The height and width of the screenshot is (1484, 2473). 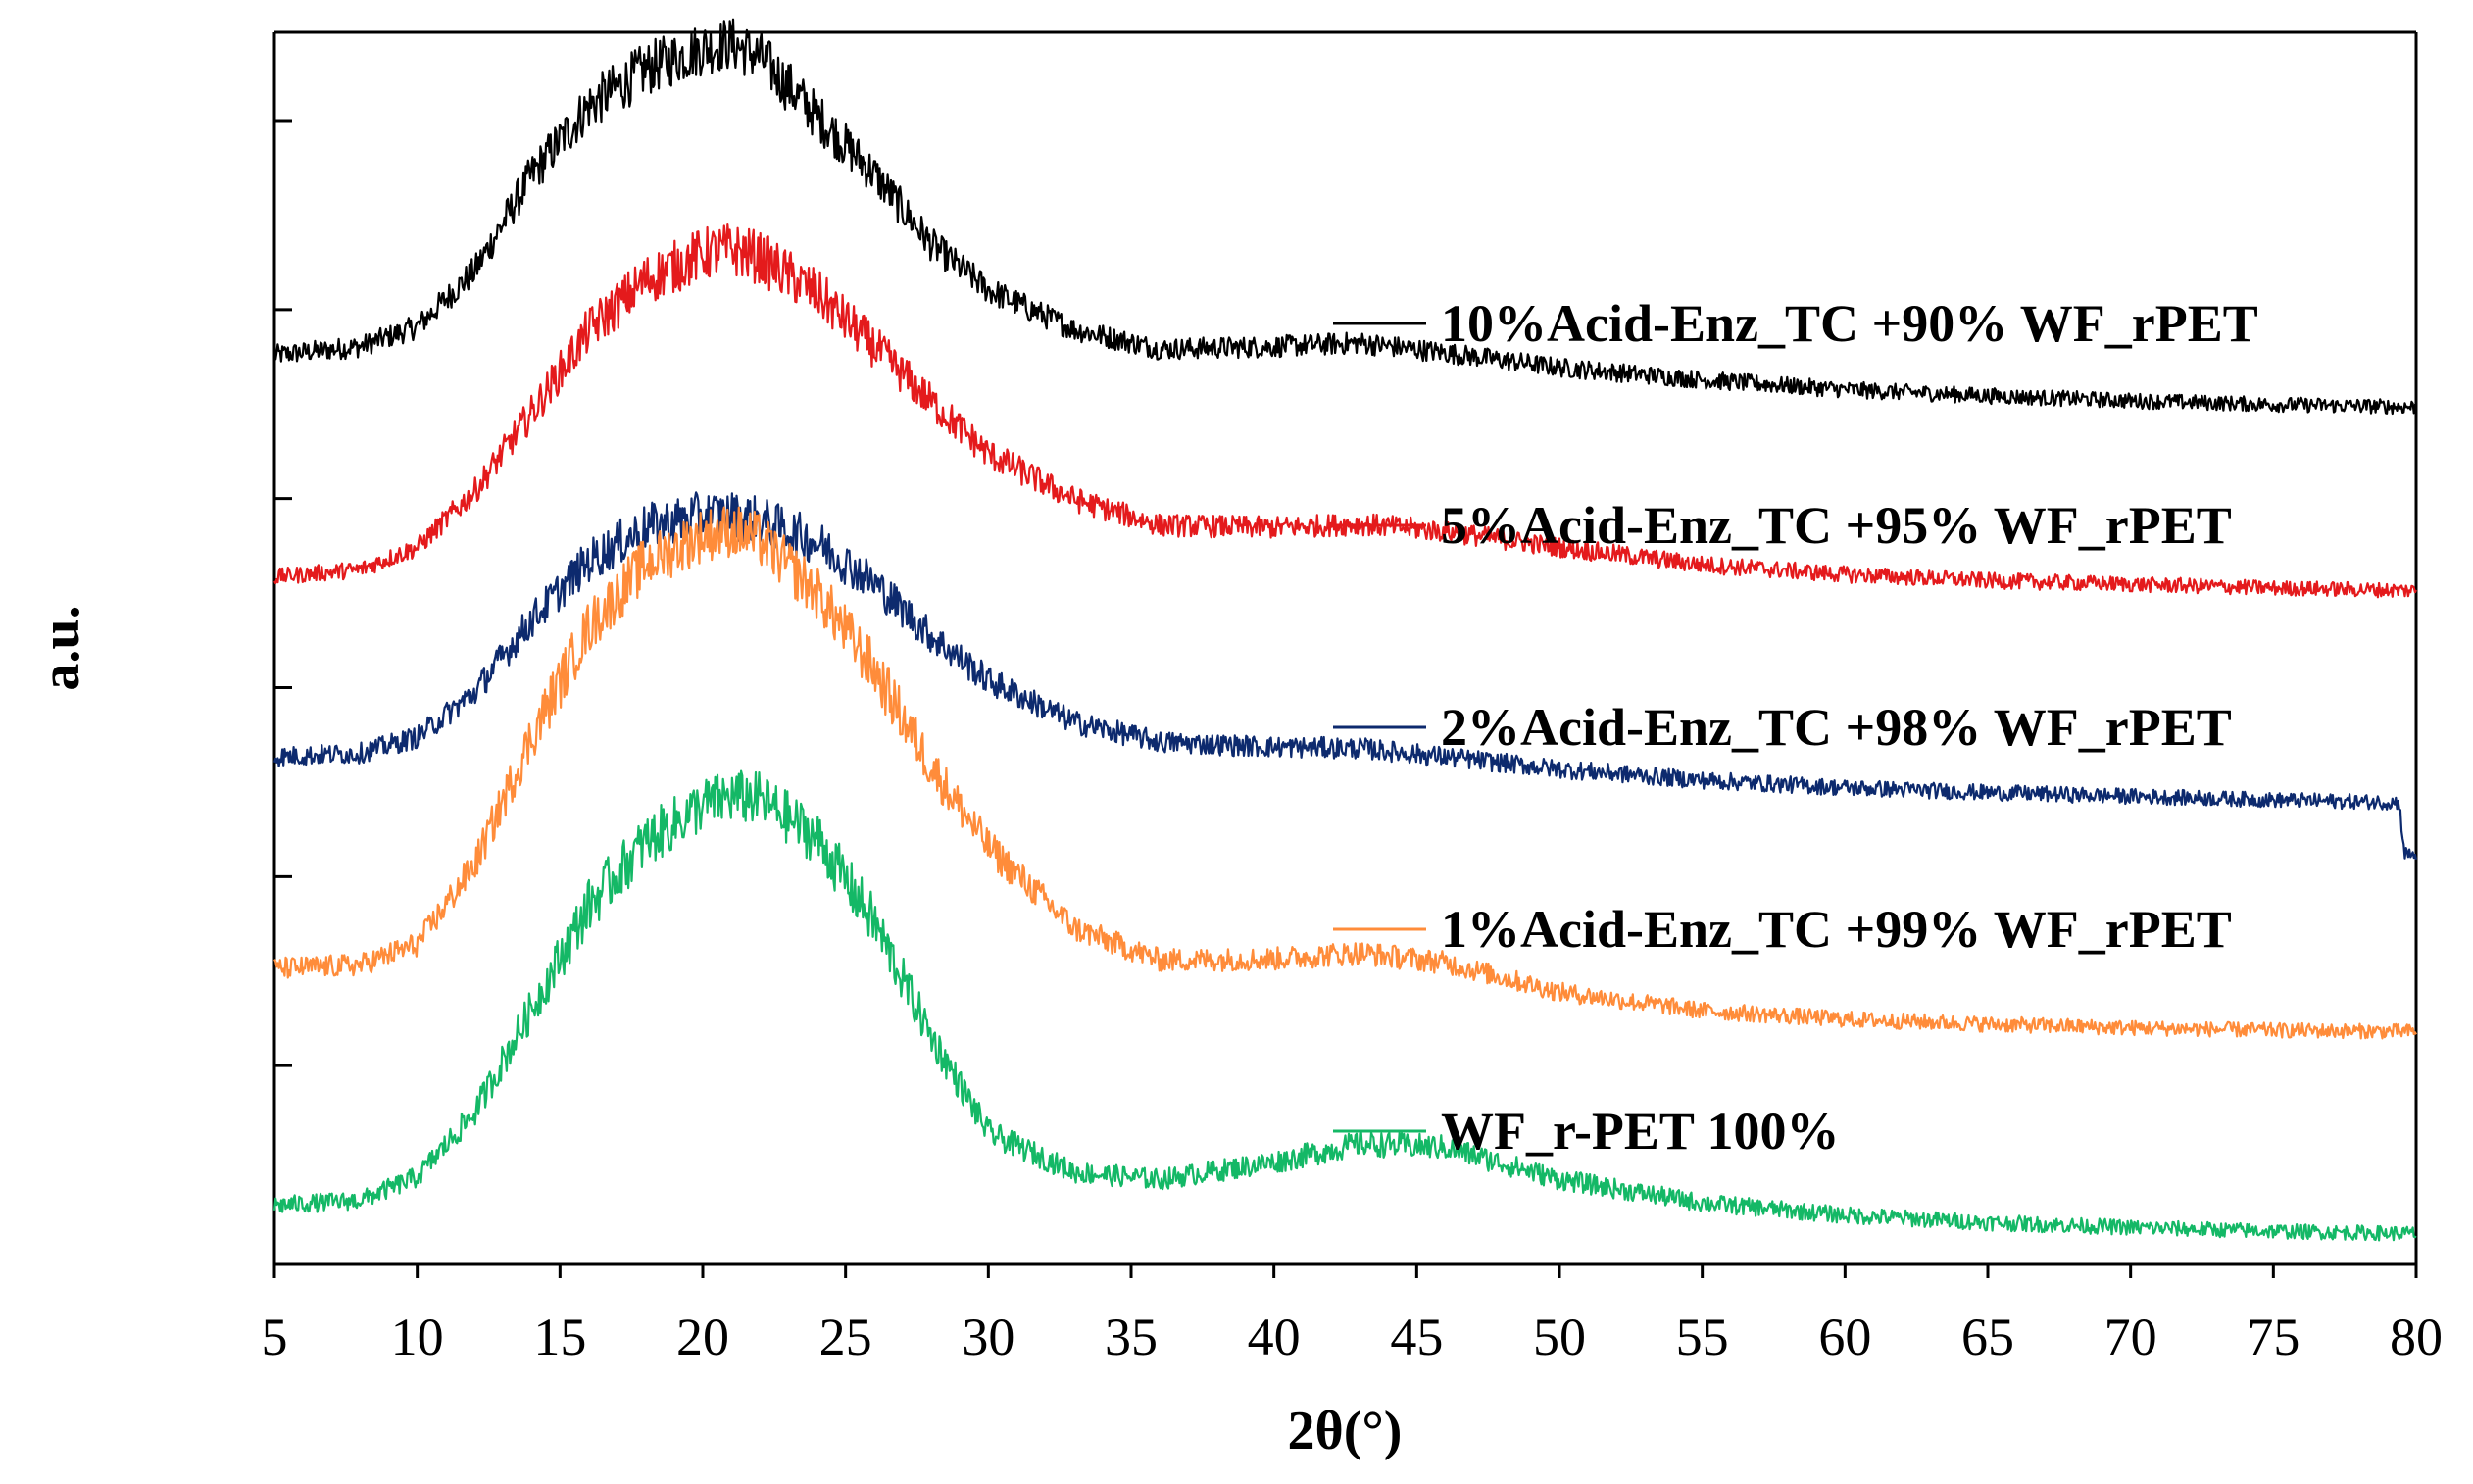 I want to click on x-tick-label: 5, so click(x=275, y=1337).